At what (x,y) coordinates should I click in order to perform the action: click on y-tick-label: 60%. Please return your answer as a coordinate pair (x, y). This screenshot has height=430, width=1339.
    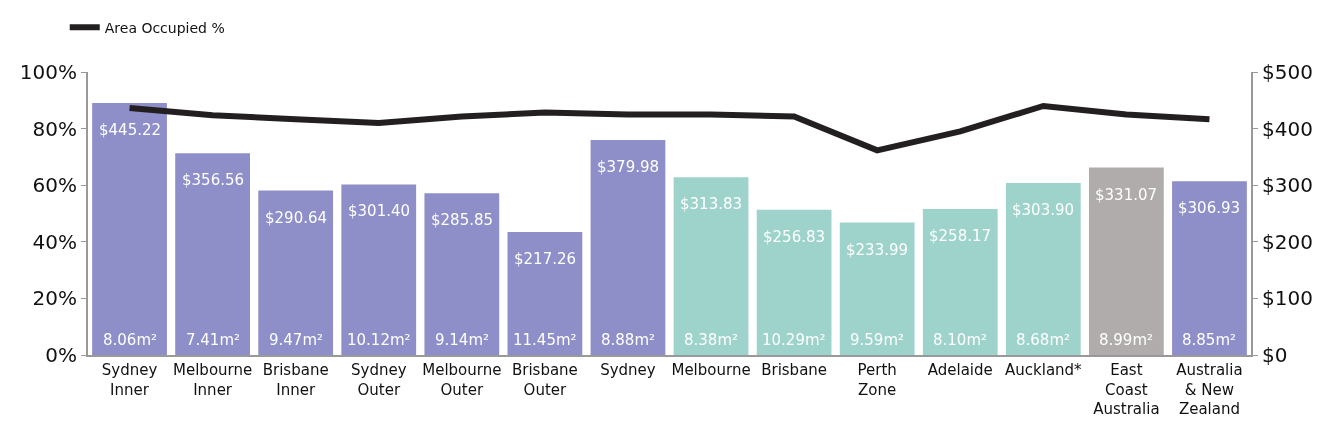
    Looking at the image, I should click on (54, 185).